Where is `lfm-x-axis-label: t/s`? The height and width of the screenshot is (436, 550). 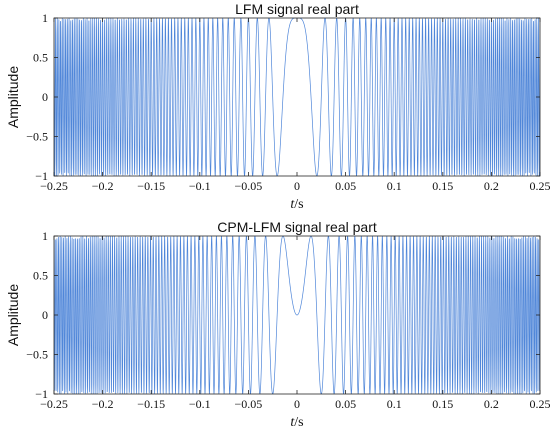 lfm-x-axis-label: t/s is located at coordinates (296, 204).